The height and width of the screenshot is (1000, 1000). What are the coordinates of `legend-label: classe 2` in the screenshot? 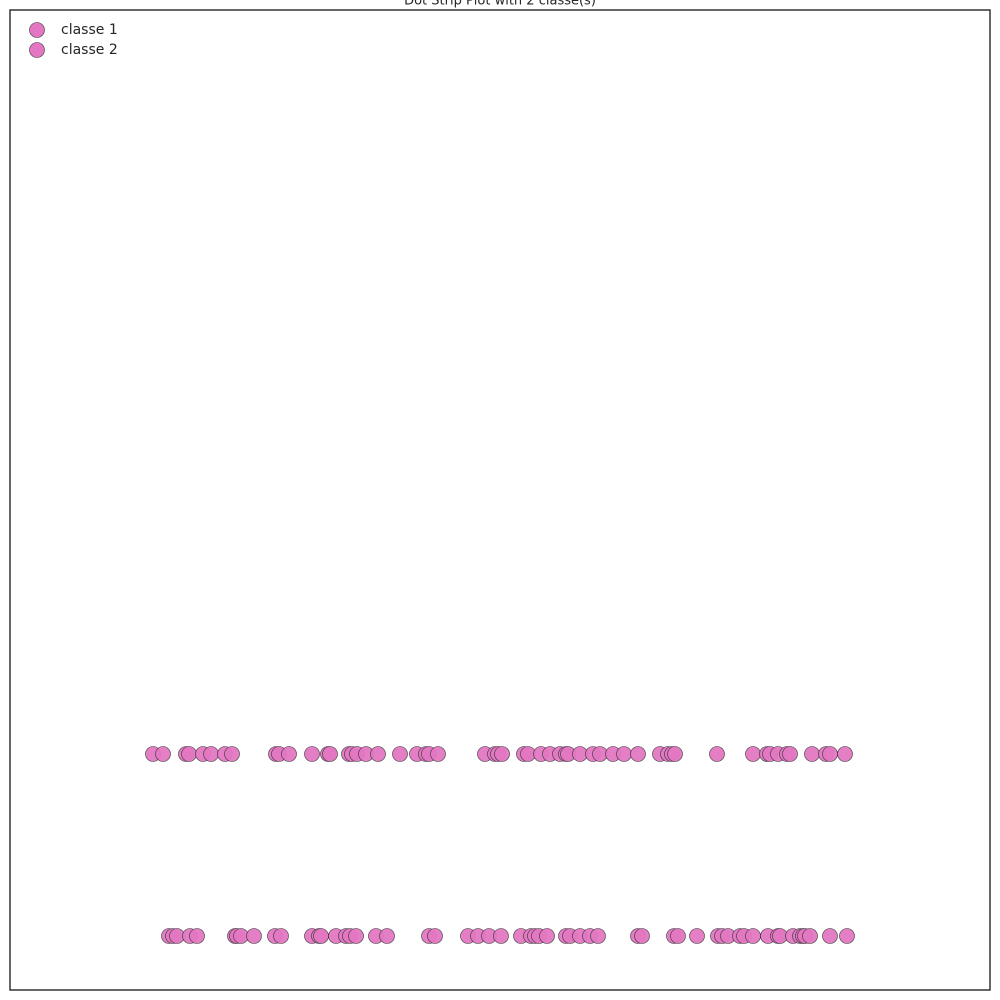 It's located at (89, 50).